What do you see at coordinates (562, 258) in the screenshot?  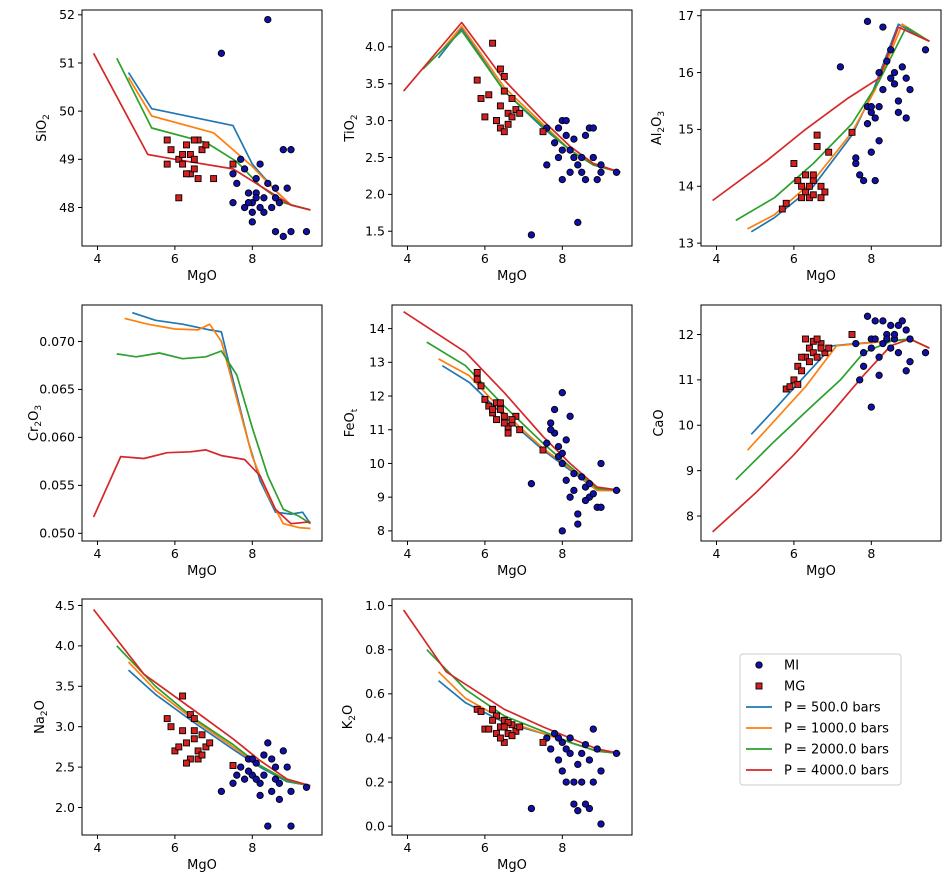 I see `x-tick-label: 8` at bounding box center [562, 258].